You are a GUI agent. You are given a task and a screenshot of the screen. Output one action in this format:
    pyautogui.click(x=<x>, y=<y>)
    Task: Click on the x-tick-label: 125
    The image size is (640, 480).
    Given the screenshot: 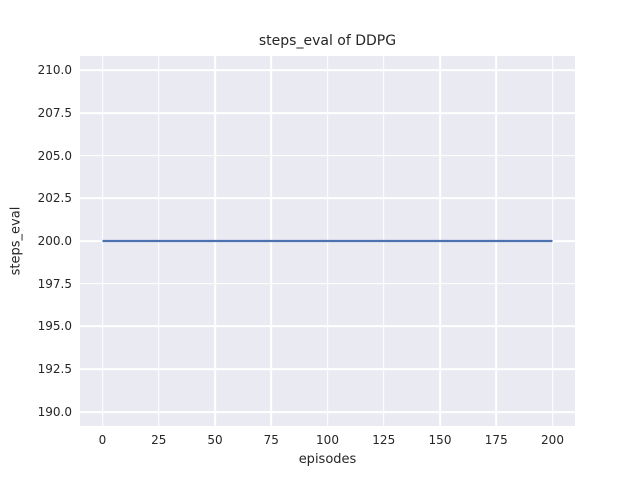 What is the action you would take?
    pyautogui.click(x=384, y=440)
    